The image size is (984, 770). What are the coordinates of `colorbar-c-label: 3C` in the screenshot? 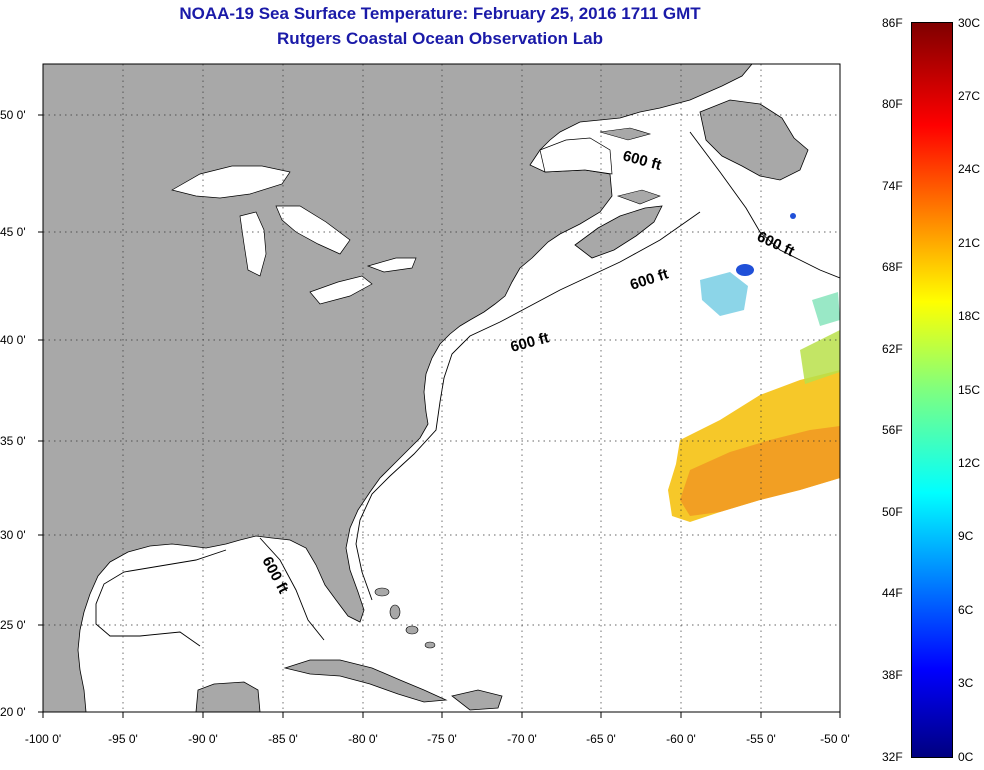 It's located at (966, 683).